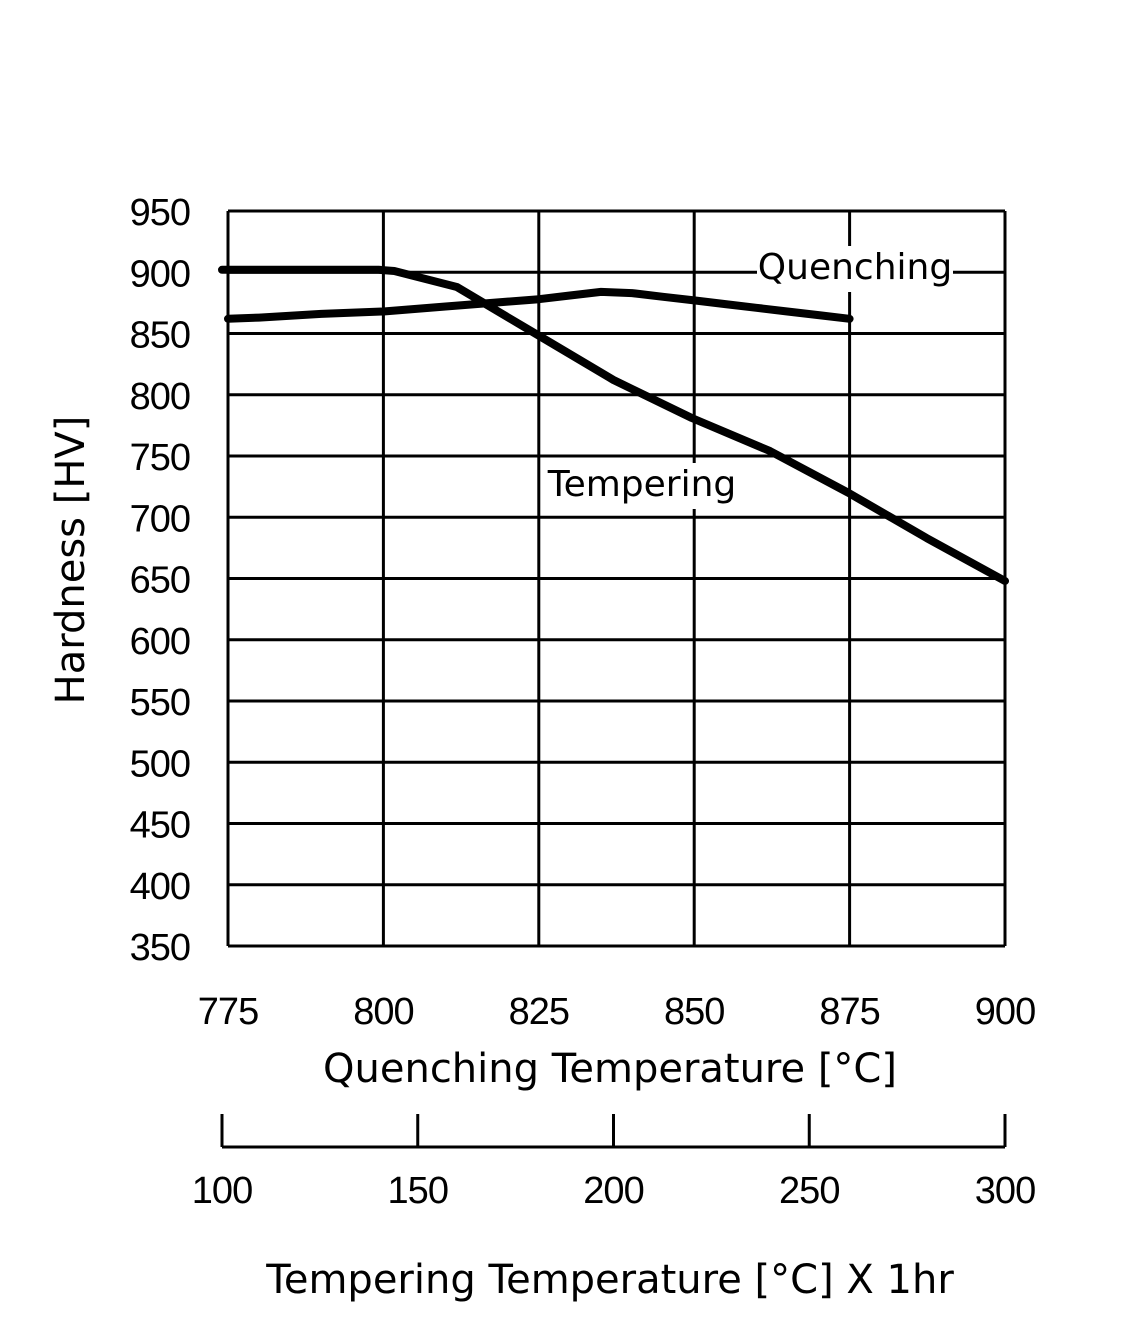 The height and width of the screenshot is (1322, 1128). Describe the element at coordinates (1005, 1191) in the screenshot. I see `x2-tick-label: 300` at that location.